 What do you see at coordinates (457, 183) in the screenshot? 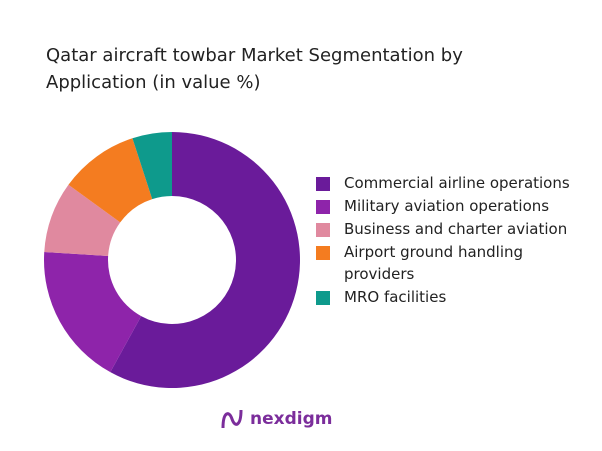
I see `legend-label: Commercial airline operations` at bounding box center [457, 183].